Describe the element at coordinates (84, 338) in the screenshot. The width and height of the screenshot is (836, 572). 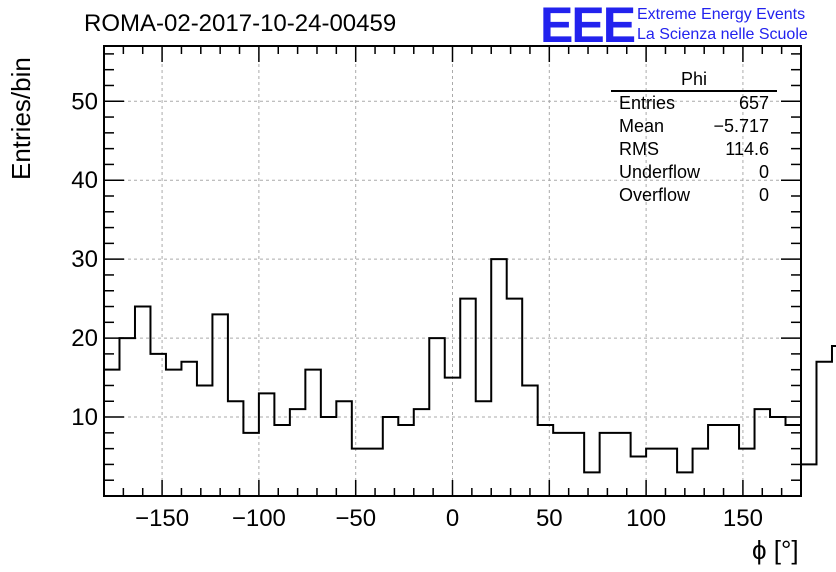
I see `y-tick-label: 20` at that location.